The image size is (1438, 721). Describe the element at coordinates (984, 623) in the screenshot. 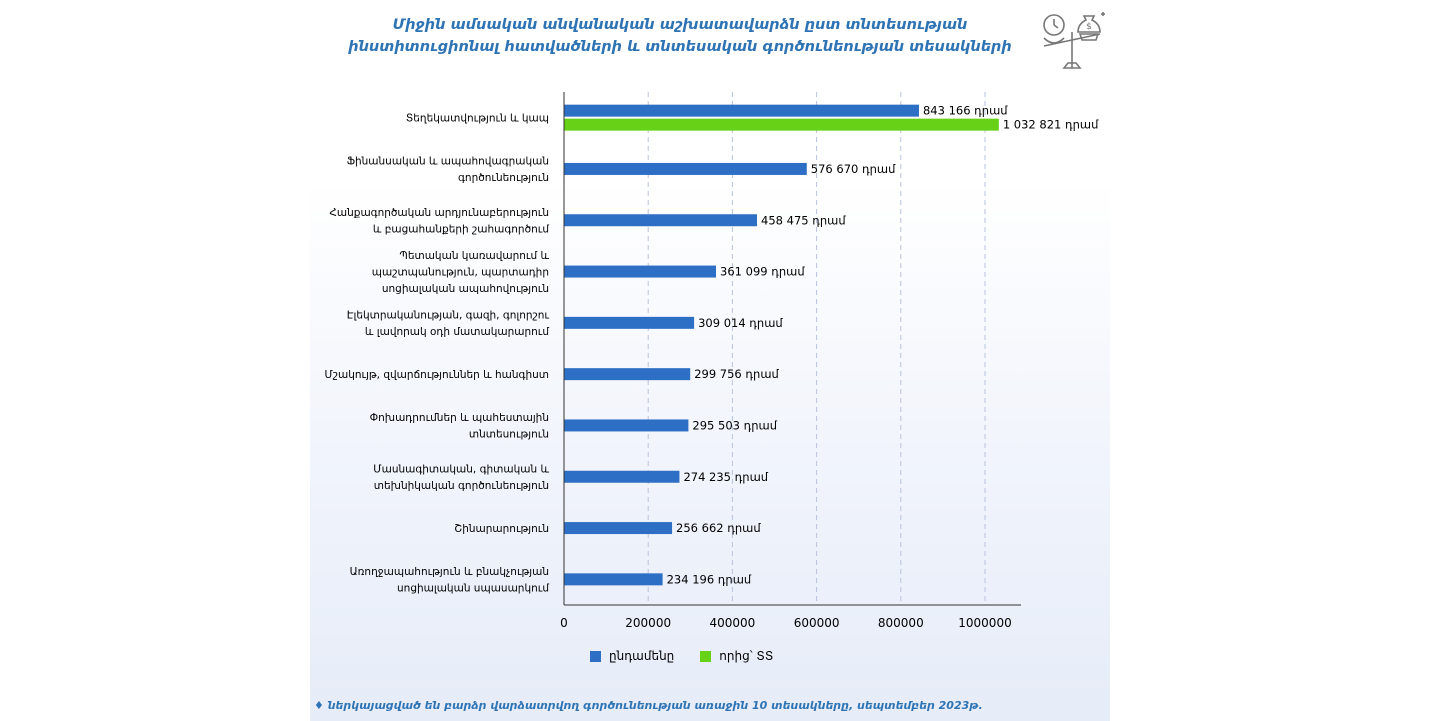

I see `x-tick-label-5: 1000000` at that location.